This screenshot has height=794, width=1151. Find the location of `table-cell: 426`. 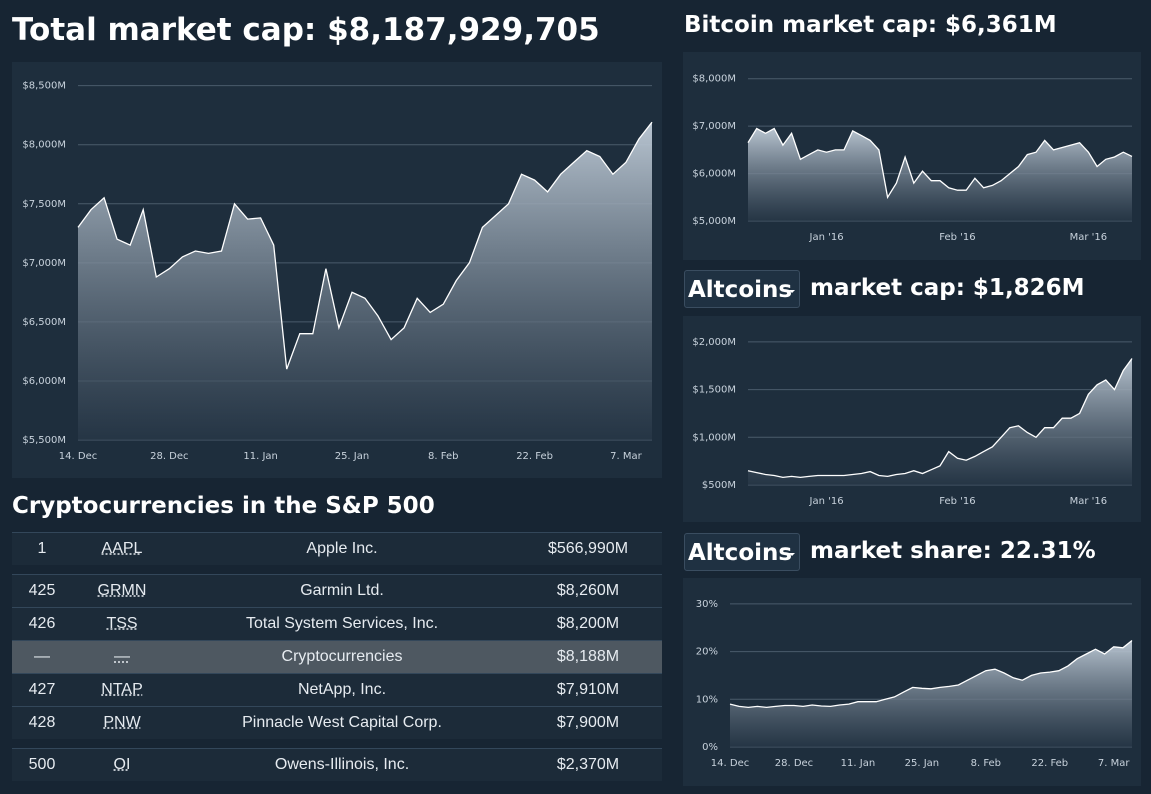

table-cell: 426 is located at coordinates (42, 623).